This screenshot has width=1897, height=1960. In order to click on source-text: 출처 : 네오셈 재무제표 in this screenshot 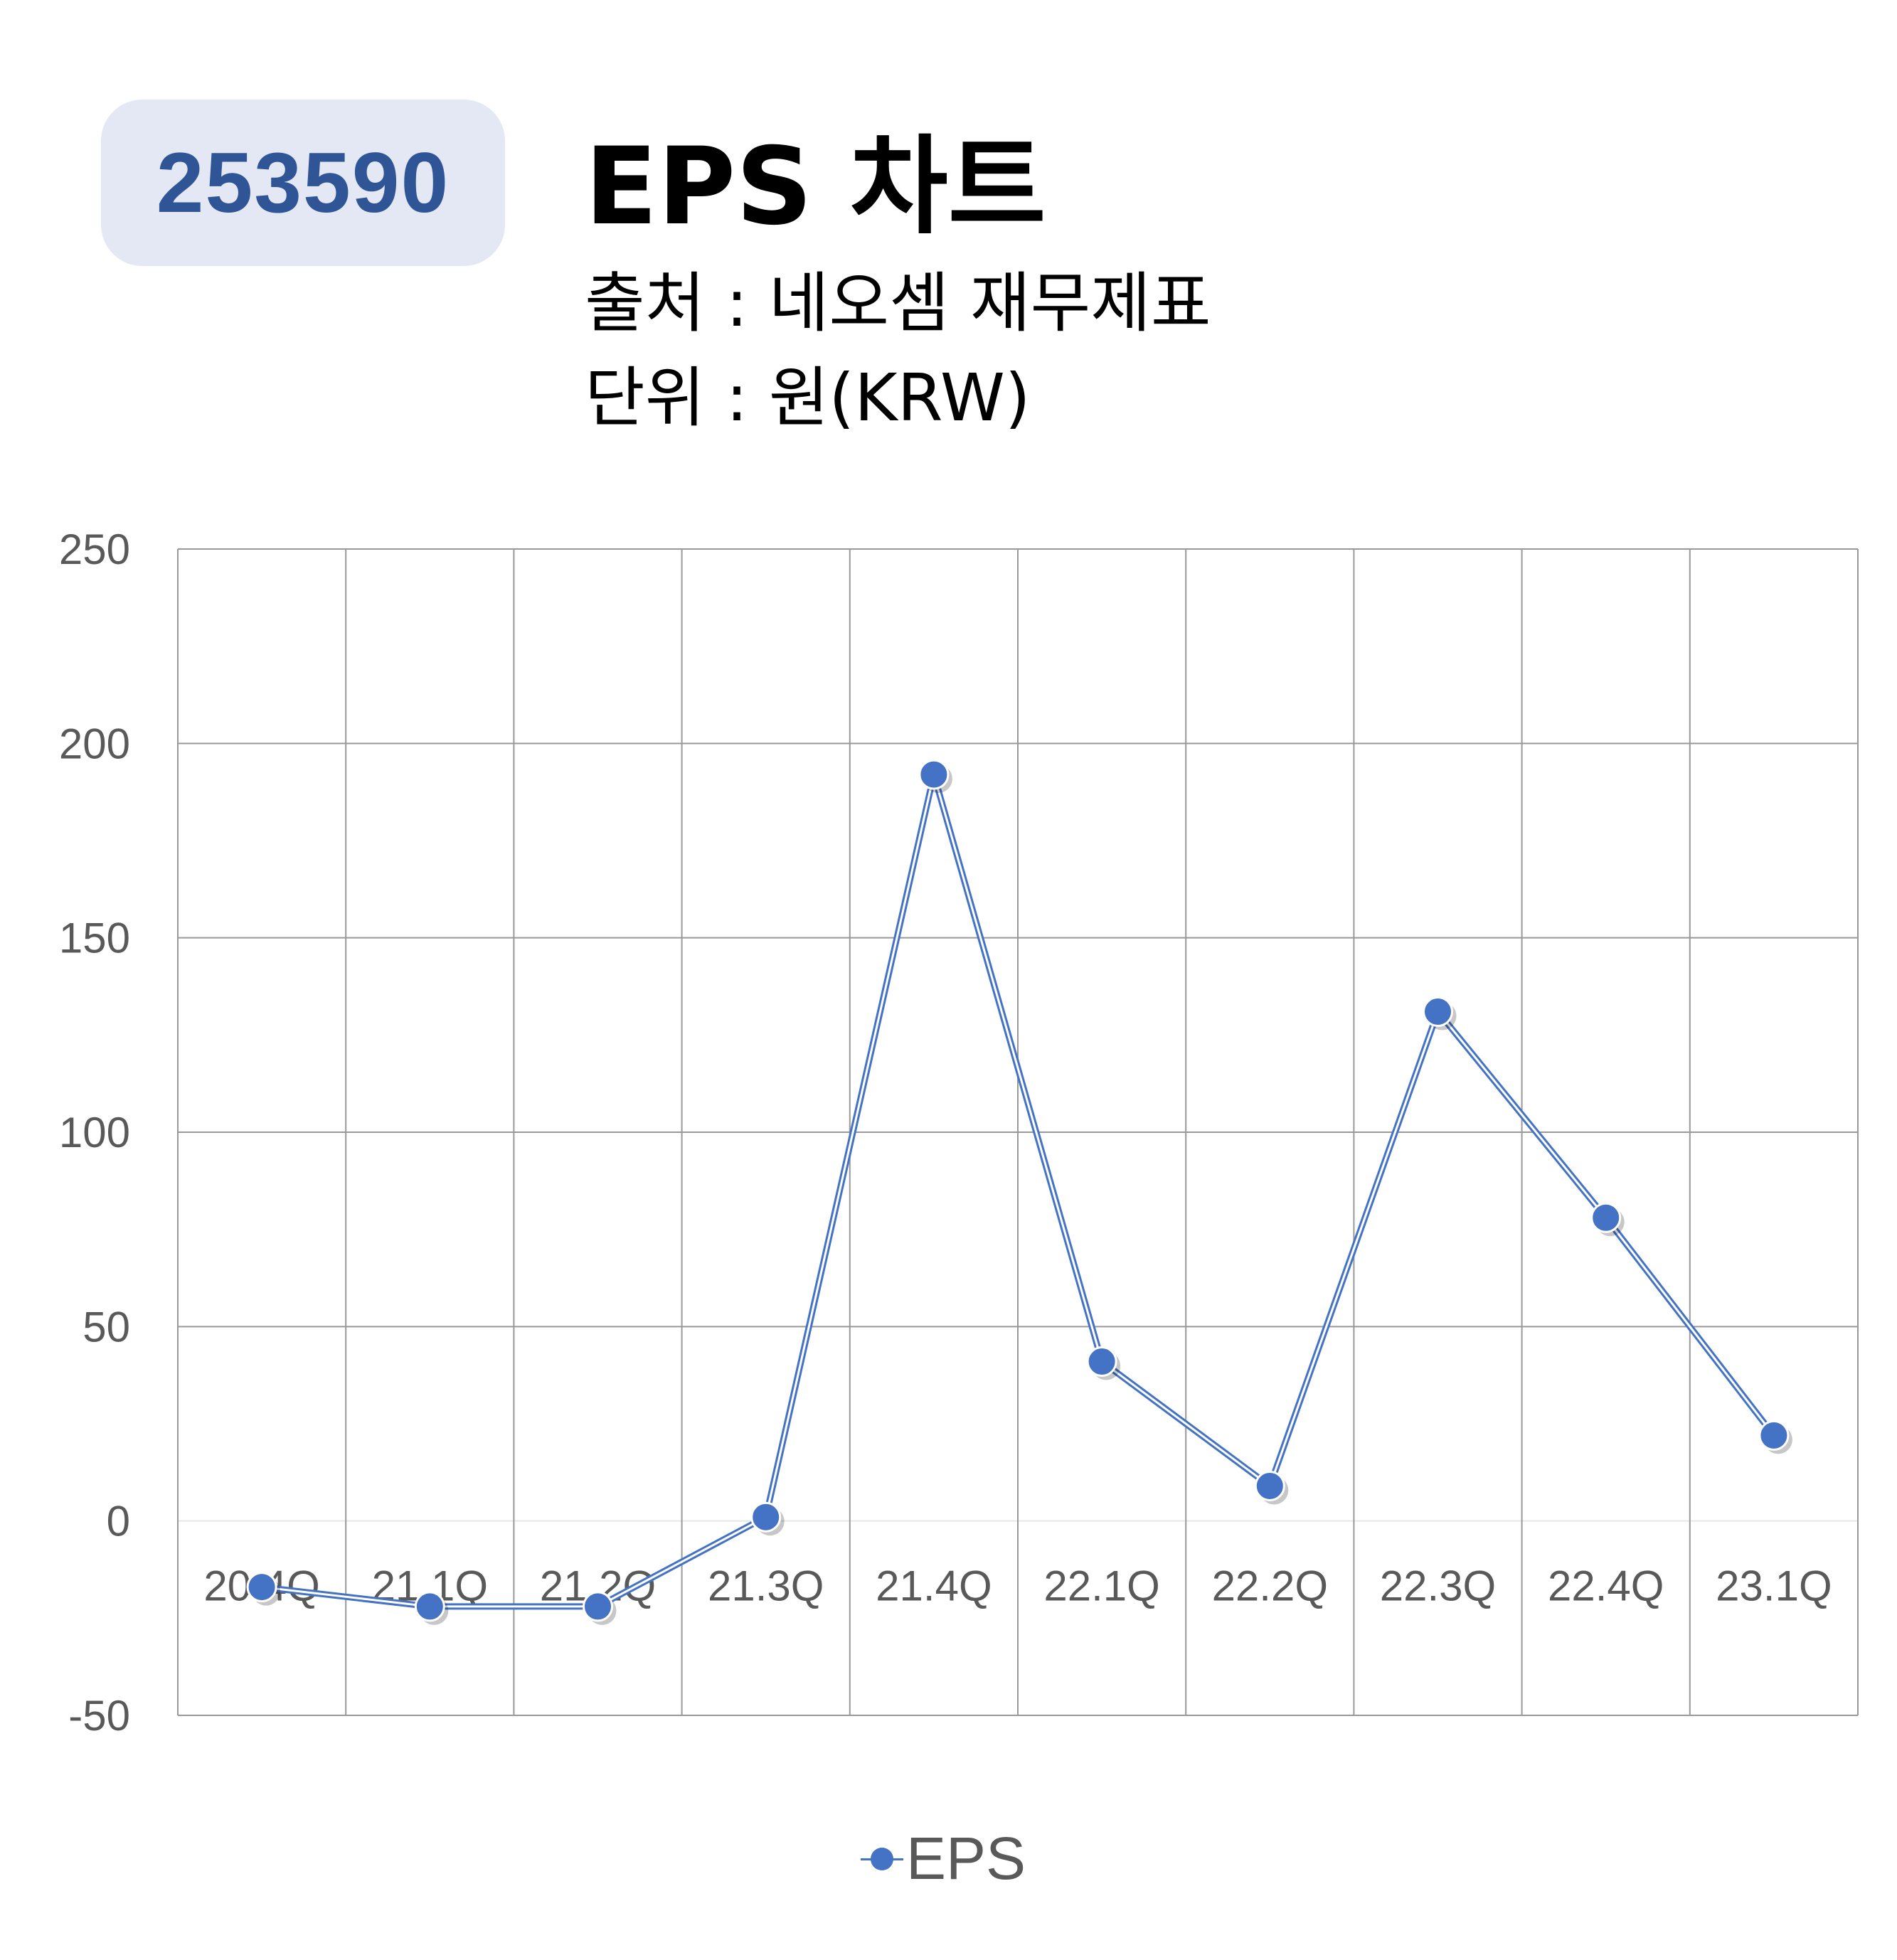, I will do `click(898, 303)`.